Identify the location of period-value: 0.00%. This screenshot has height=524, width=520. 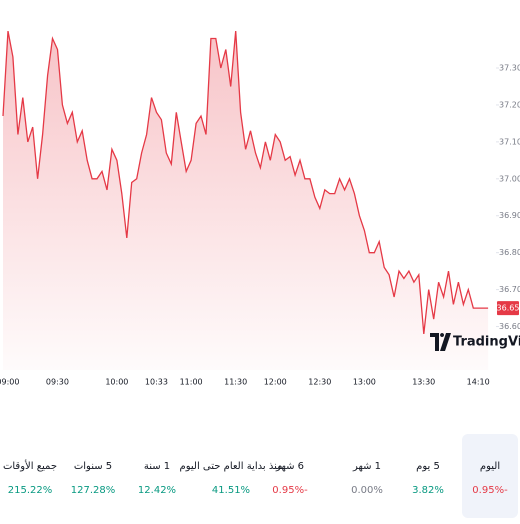
(367, 490).